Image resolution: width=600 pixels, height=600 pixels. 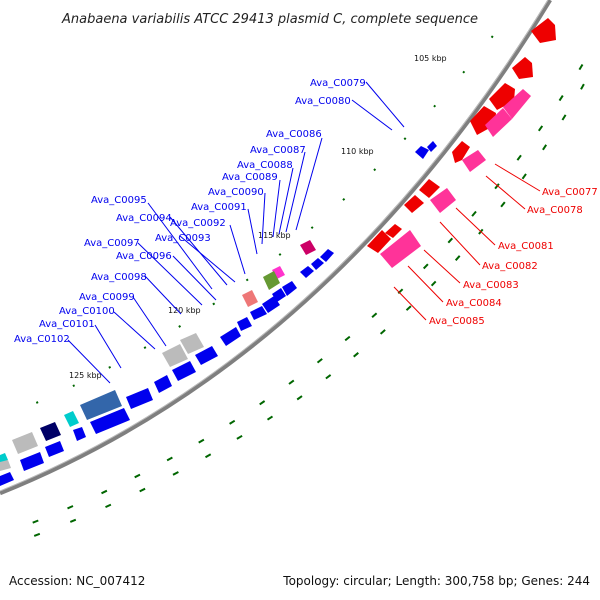 What do you see at coordinates (357, 151) in the screenshot?
I see `tick-label: 110 kbp` at bounding box center [357, 151].